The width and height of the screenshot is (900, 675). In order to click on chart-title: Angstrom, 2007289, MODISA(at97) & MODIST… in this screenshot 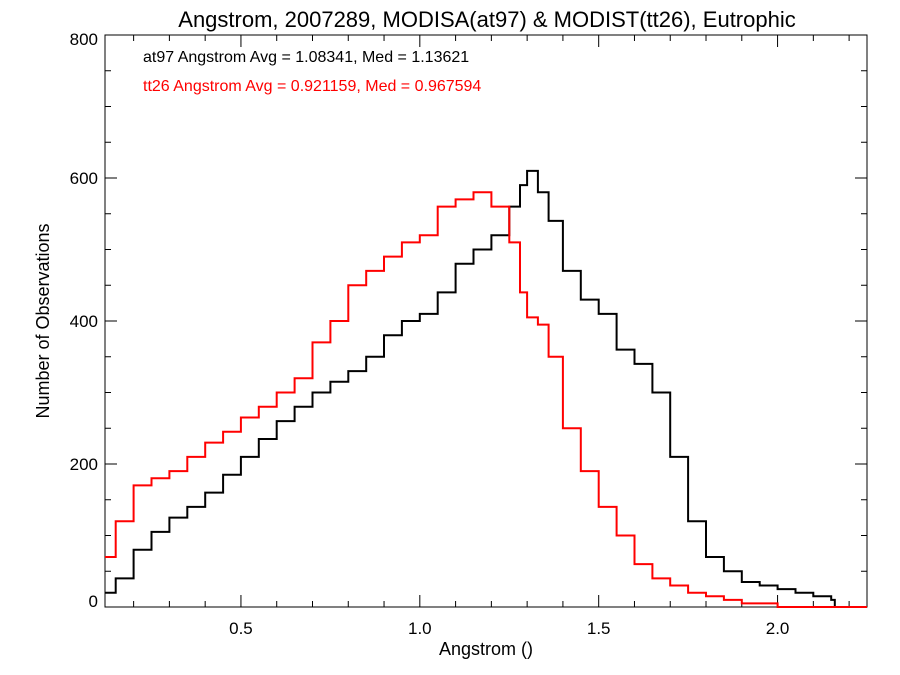, I will do `click(486, 19)`.